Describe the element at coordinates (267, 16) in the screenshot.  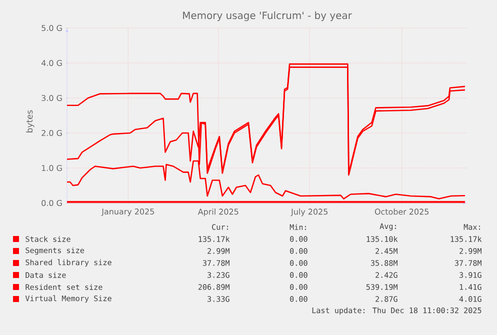
I see `chart-title: Memory usage 'Fulcrum' - by year` at that location.